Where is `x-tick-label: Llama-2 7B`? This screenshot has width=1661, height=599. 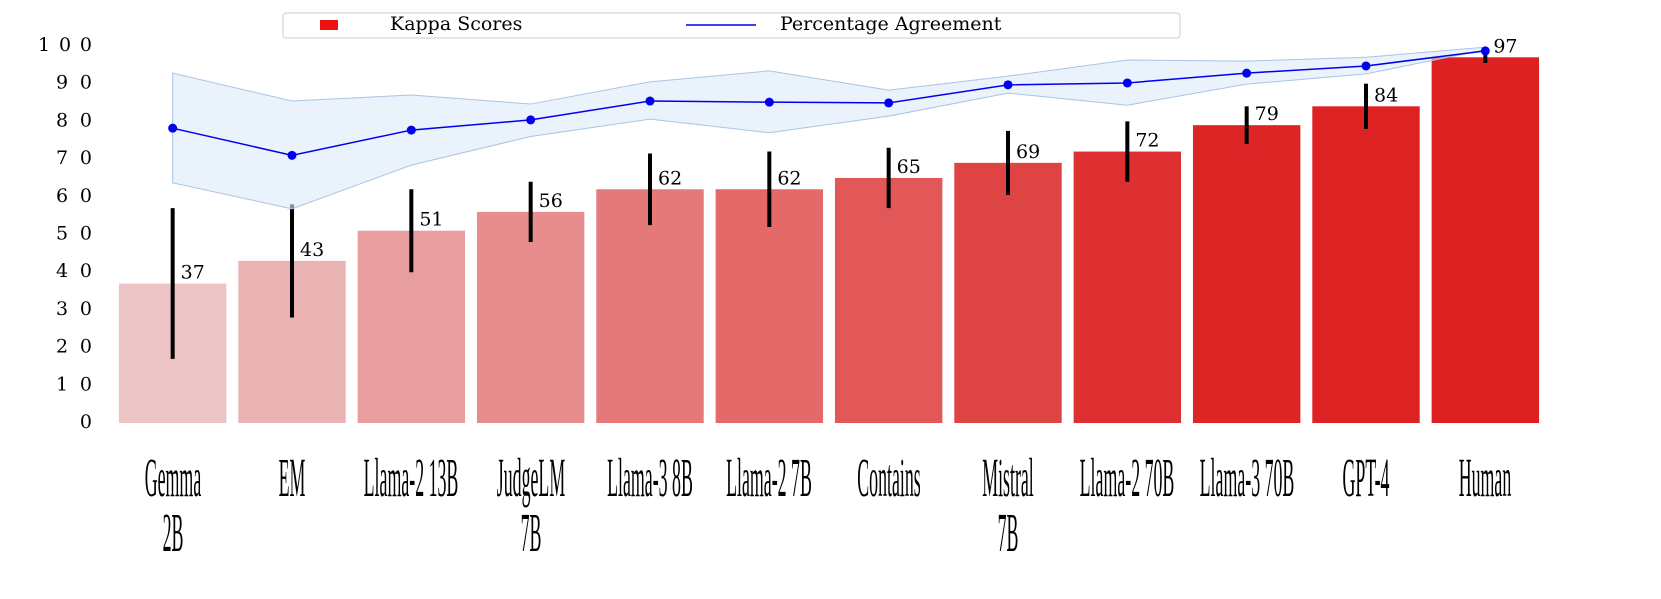
x-tick-label: Llama-2 7B is located at coordinates (769, 478).